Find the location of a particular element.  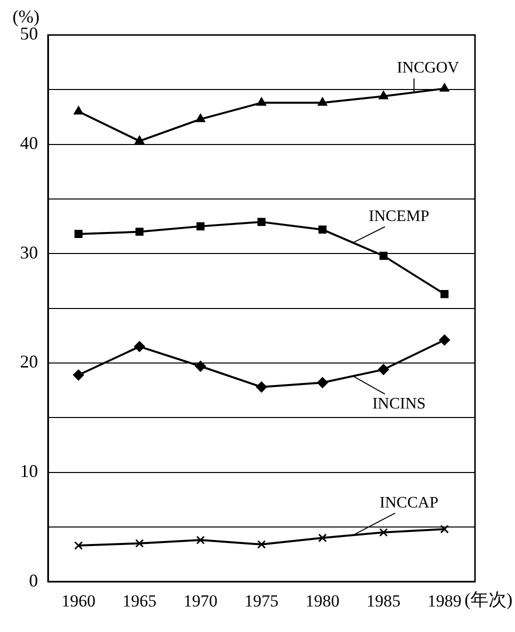

y-tick-label: 30 is located at coordinates (29, 252).